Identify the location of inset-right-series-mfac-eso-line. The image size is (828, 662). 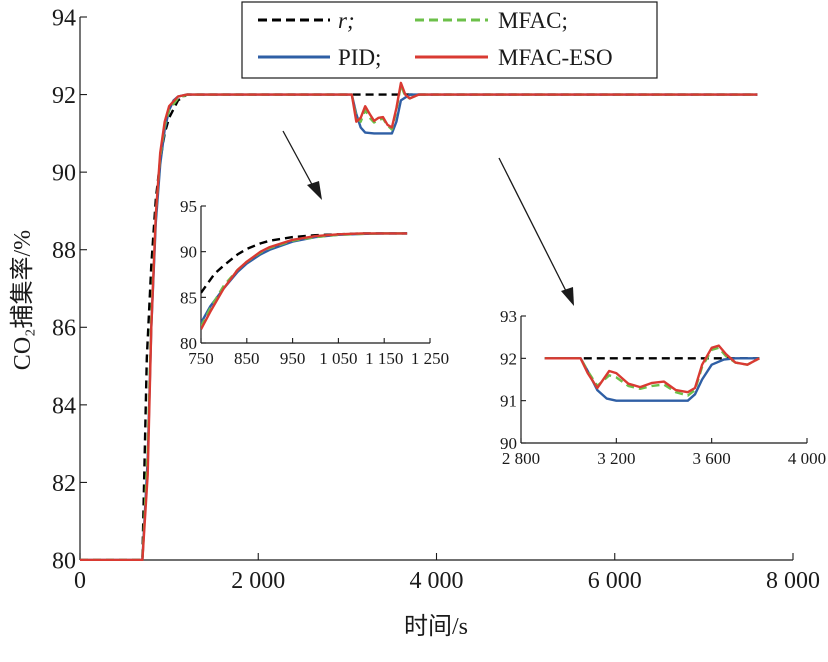
(652, 369).